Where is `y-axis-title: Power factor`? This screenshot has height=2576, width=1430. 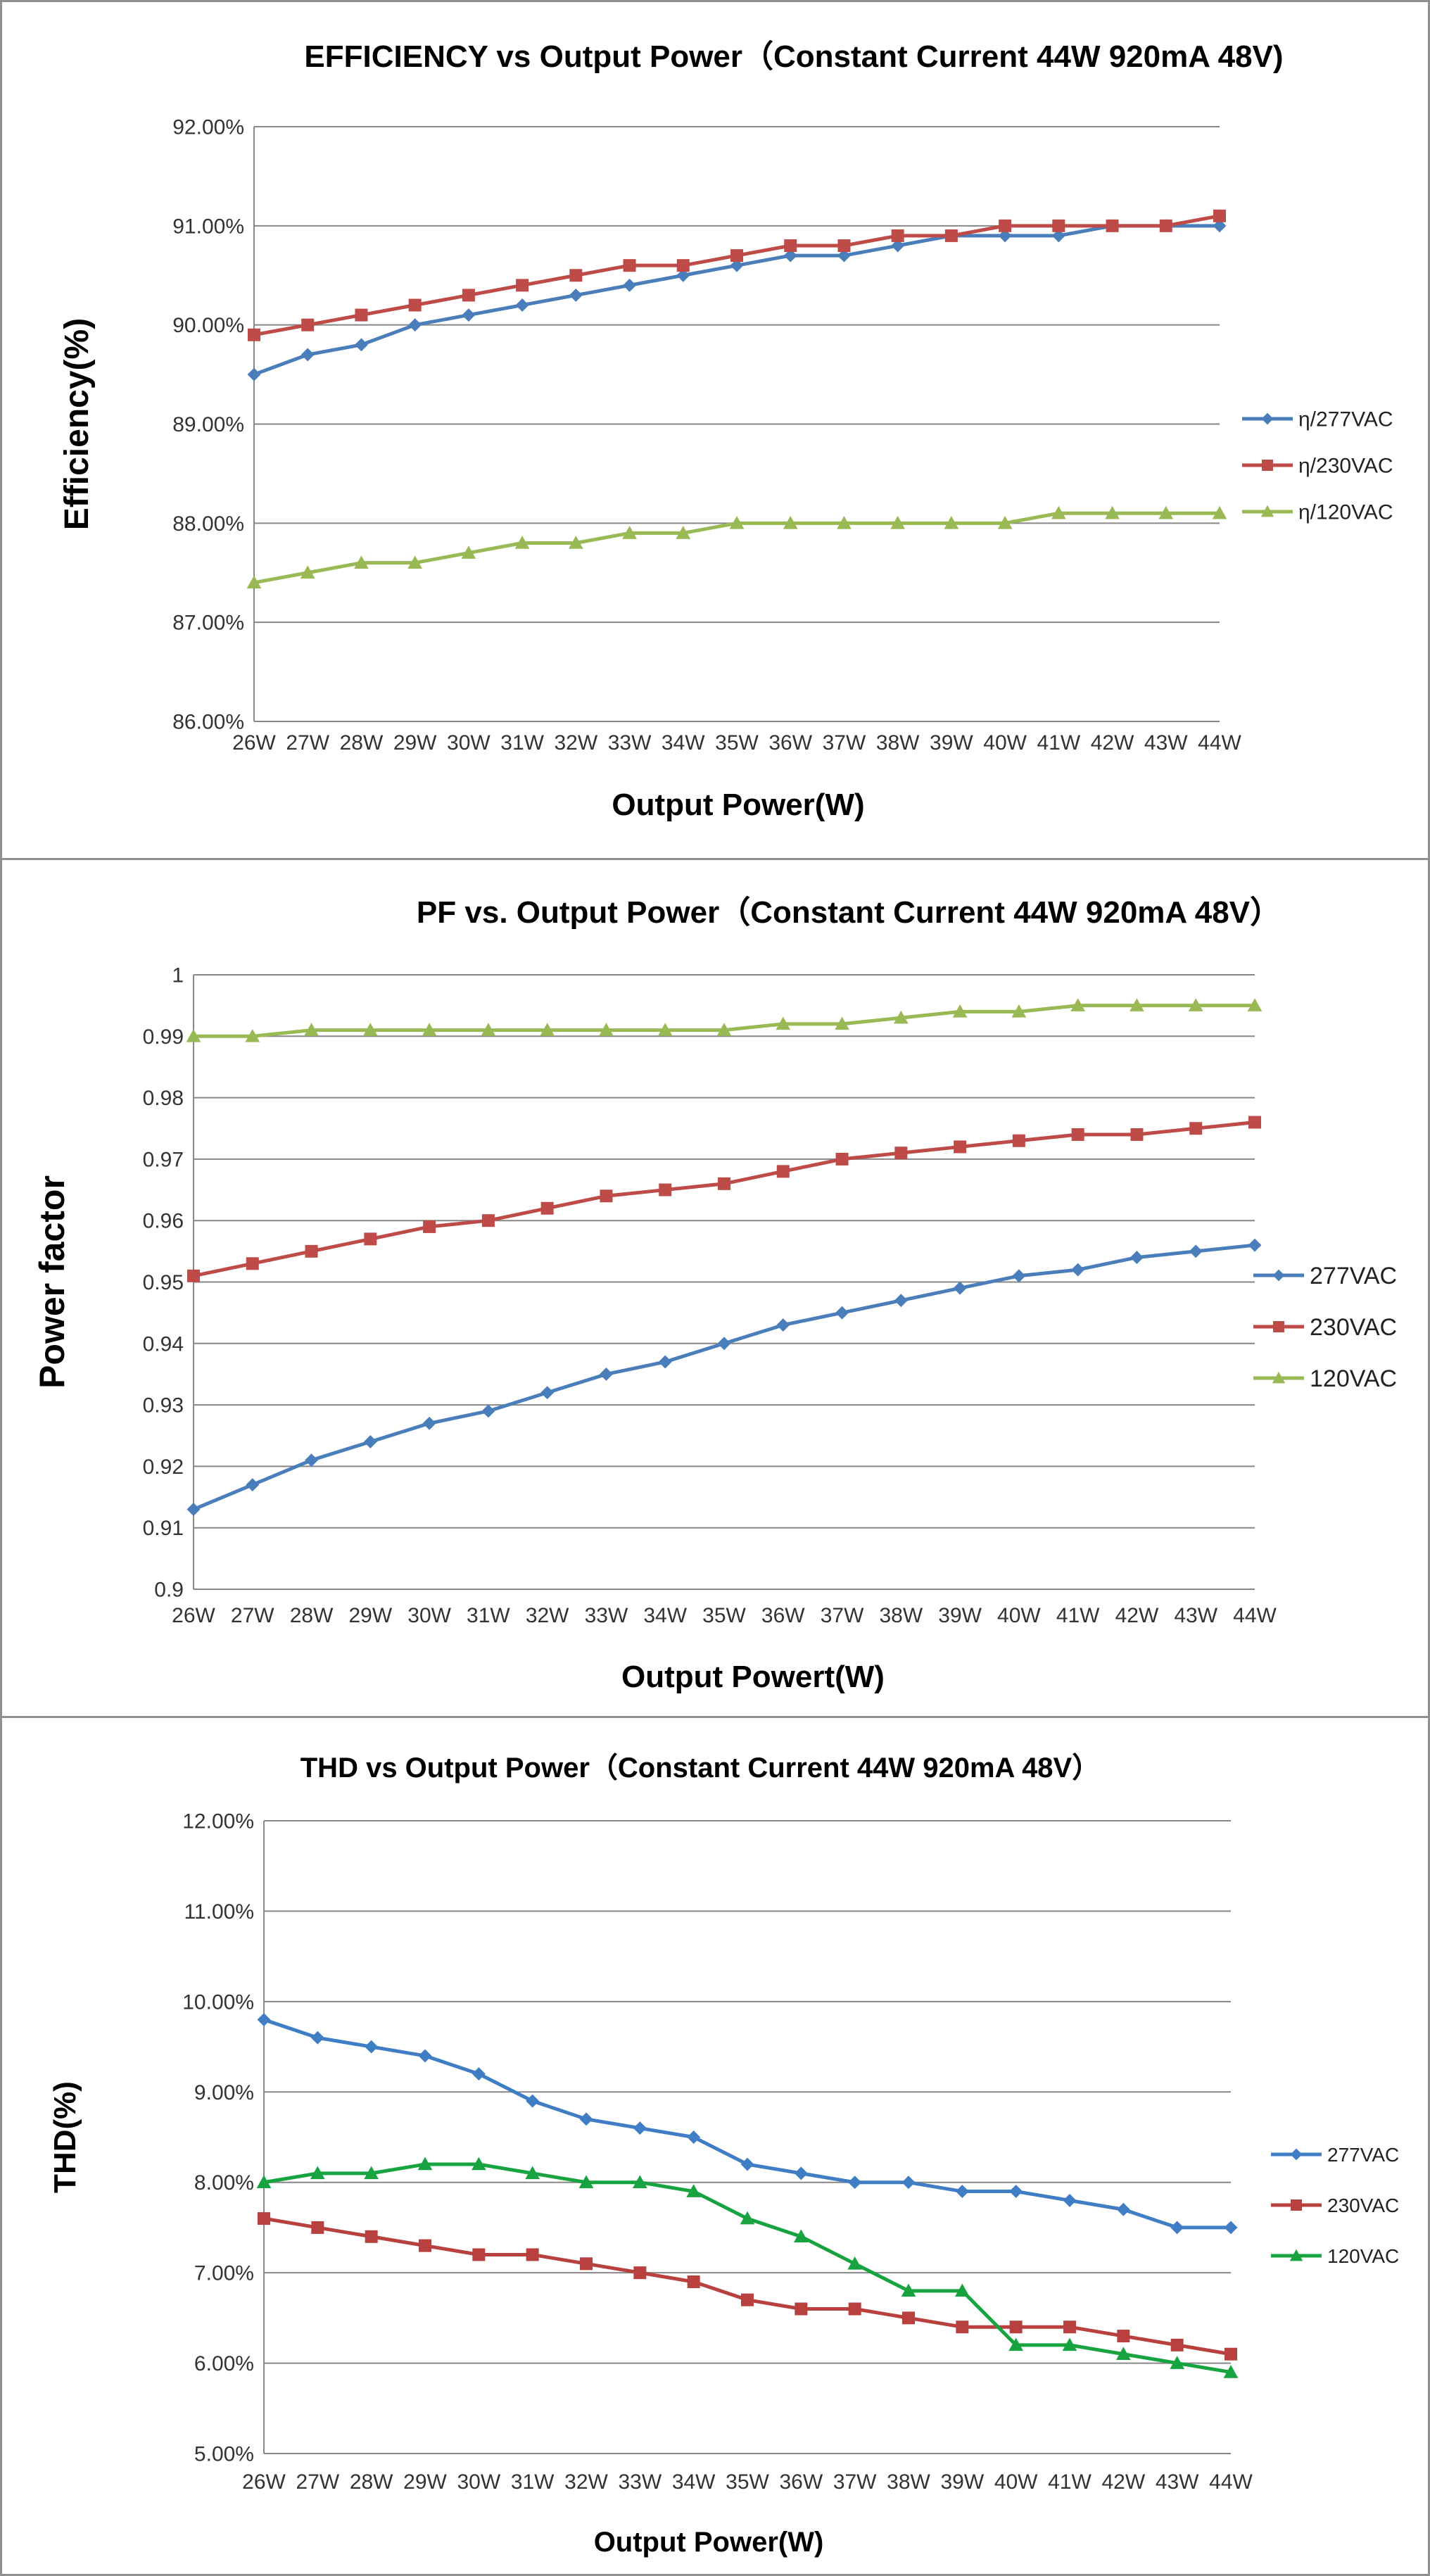
y-axis-title: Power factor is located at coordinates (52, 1282).